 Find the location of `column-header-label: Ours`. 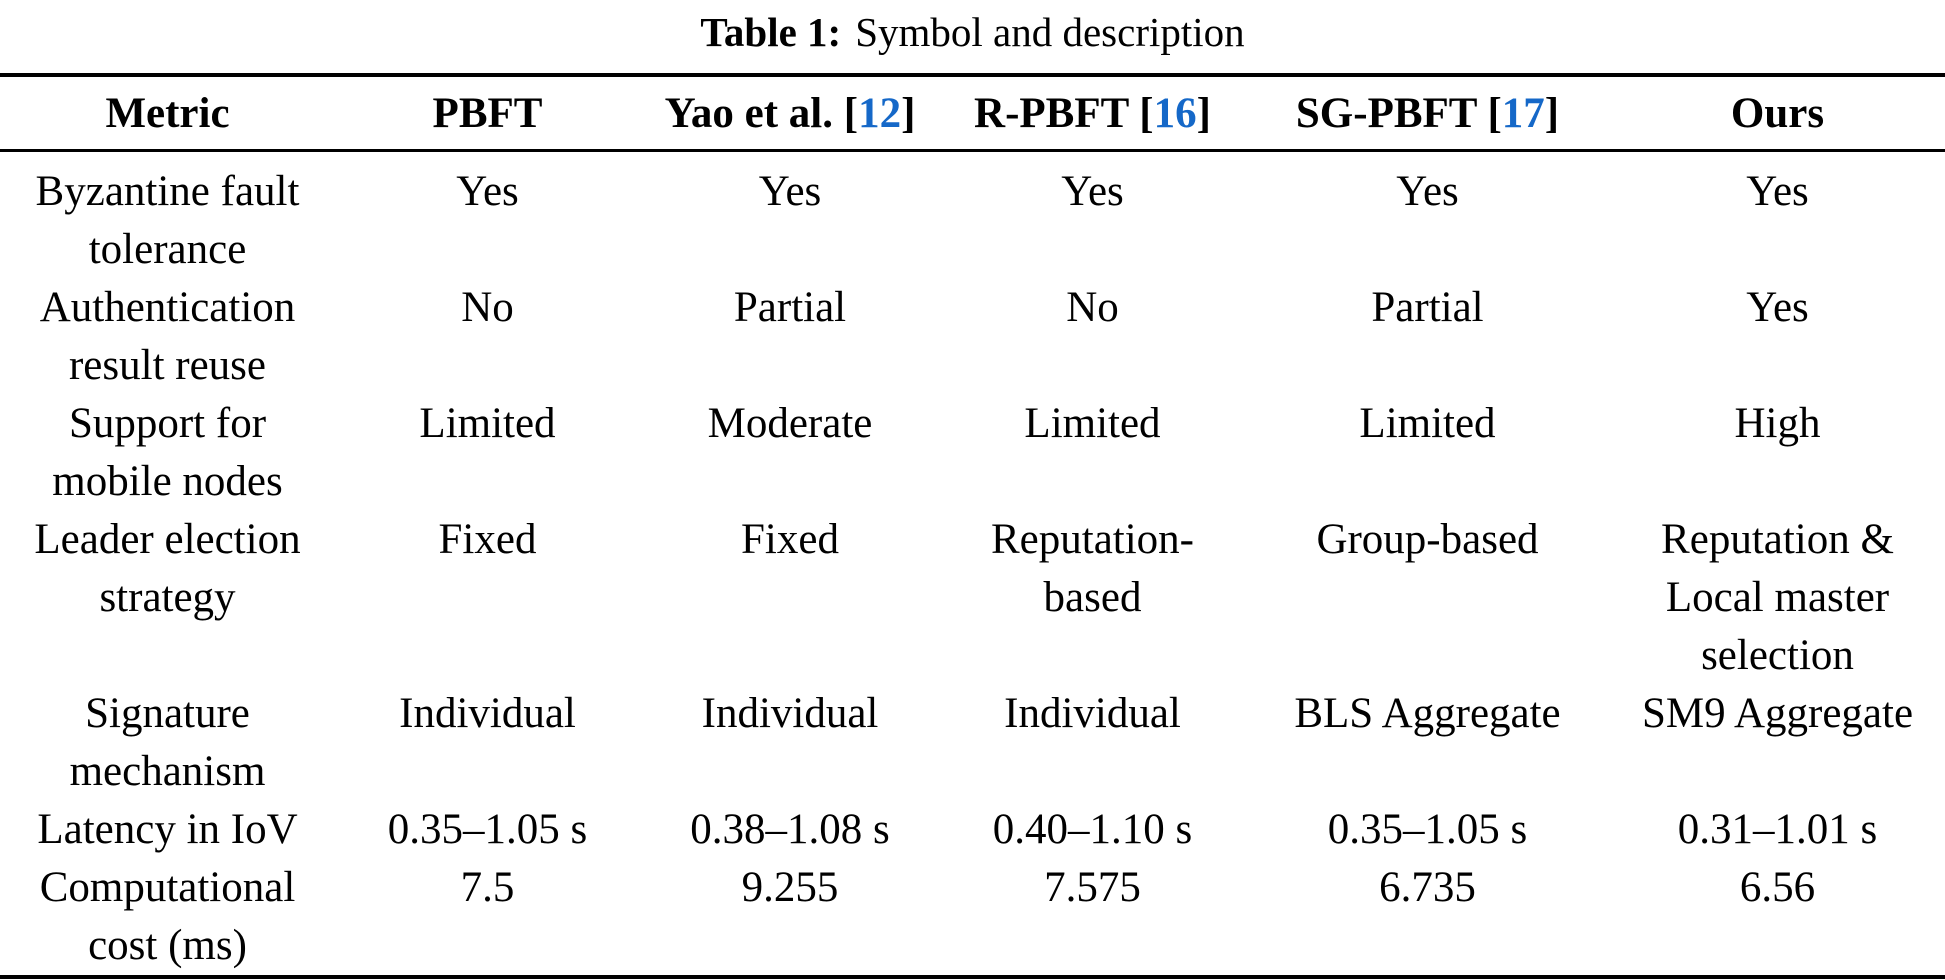

column-header-label: Ours is located at coordinates (1777, 113).